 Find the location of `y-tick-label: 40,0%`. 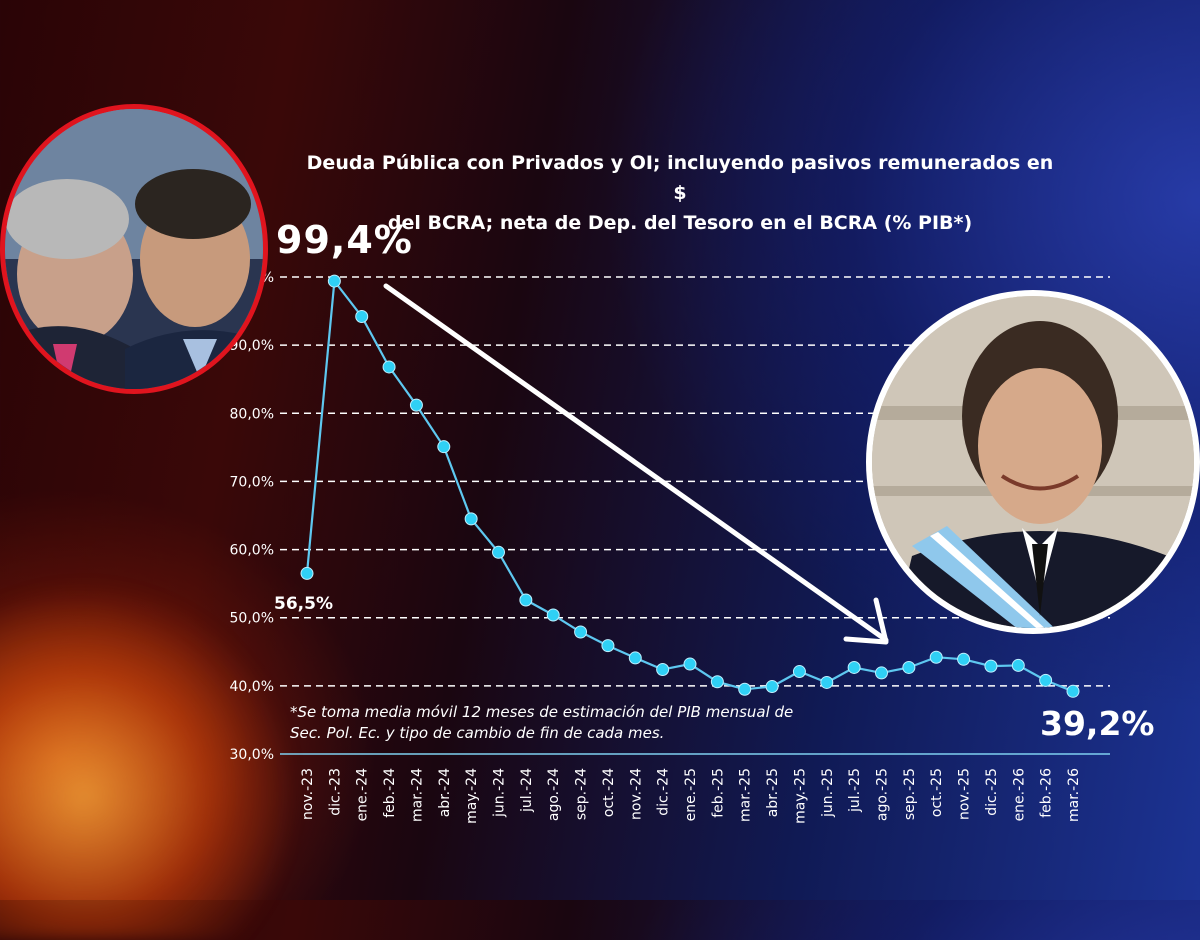

y-tick-label: 40,0% is located at coordinates (252, 687).